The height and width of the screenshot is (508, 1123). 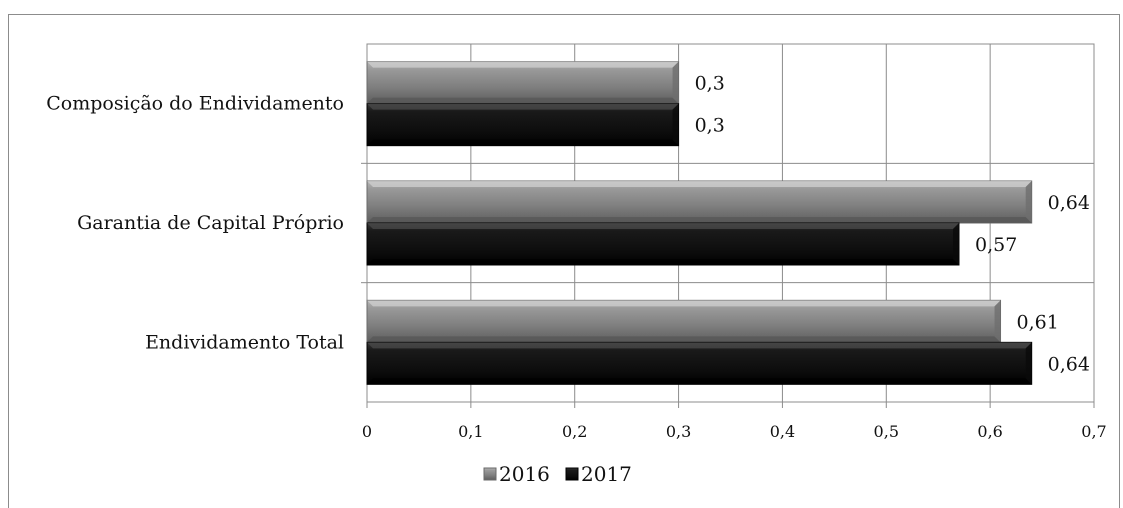 What do you see at coordinates (524, 474) in the screenshot?
I see `legend-label: 2016` at bounding box center [524, 474].